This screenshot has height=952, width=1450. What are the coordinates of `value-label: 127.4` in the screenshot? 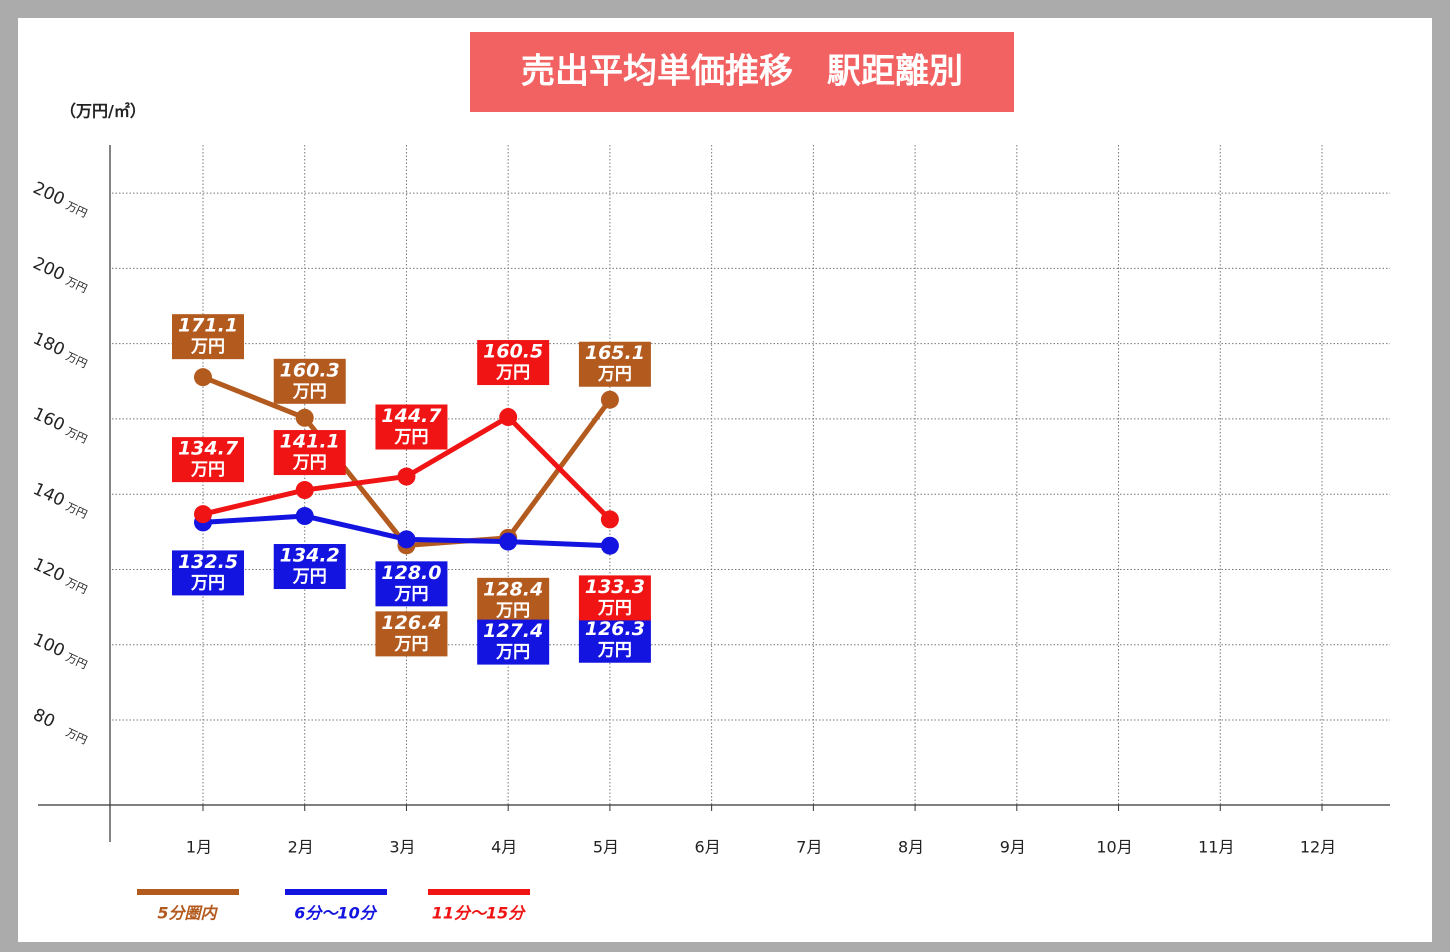 It's located at (513, 631).